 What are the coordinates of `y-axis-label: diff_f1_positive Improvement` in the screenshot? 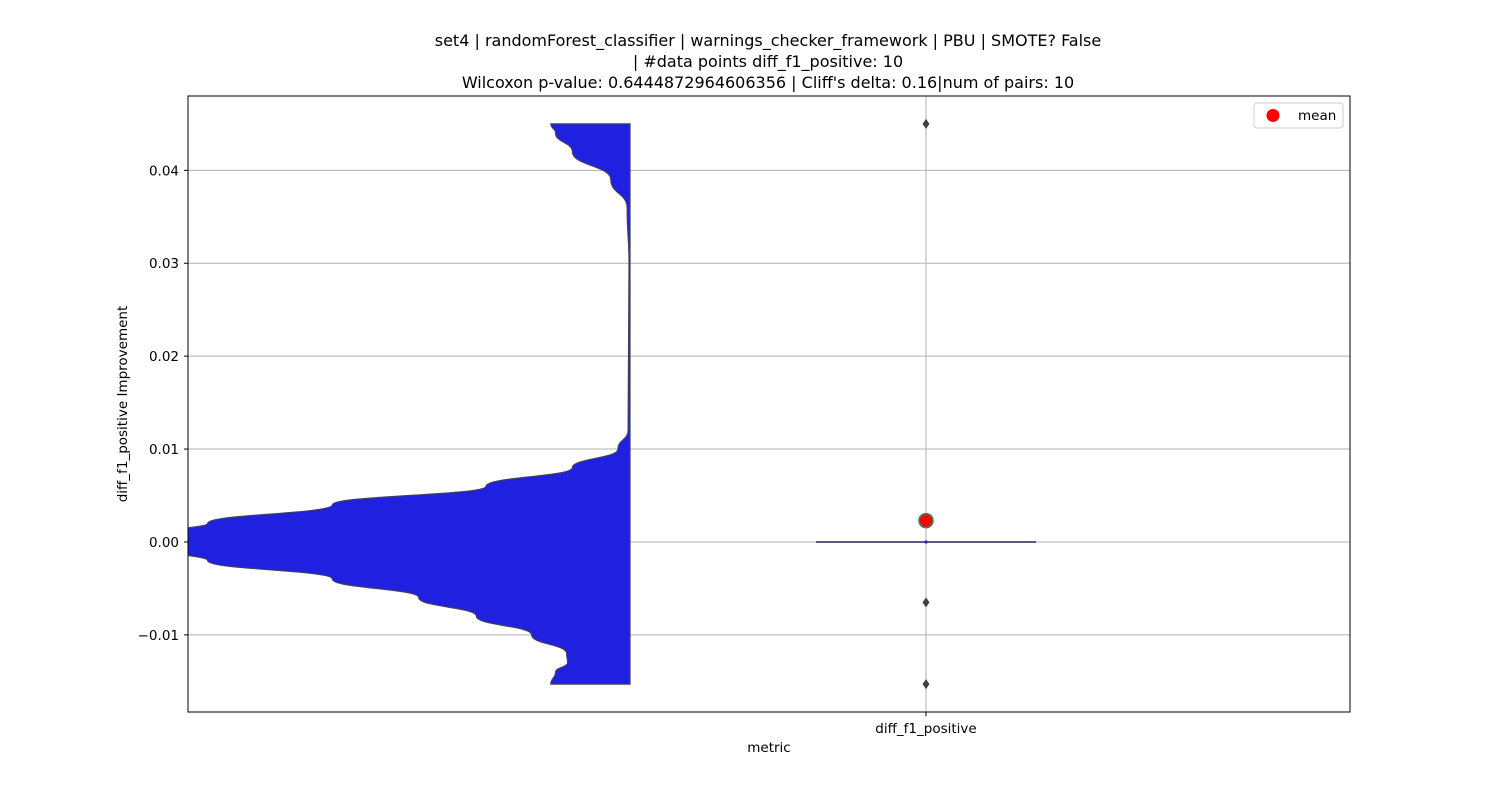 It's located at (123, 404).